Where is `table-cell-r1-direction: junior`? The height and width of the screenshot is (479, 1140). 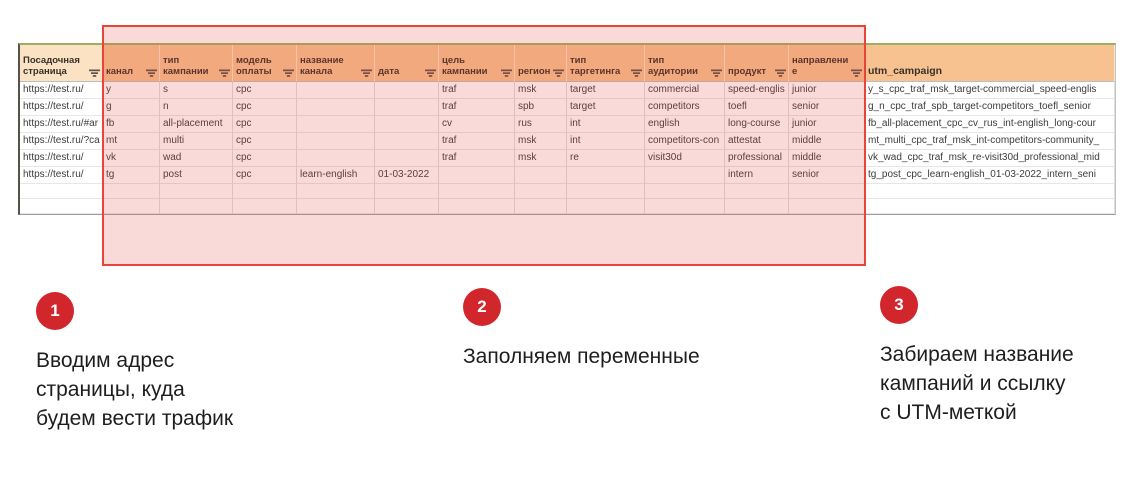
table-cell-r1-direction: junior is located at coordinates (827, 90).